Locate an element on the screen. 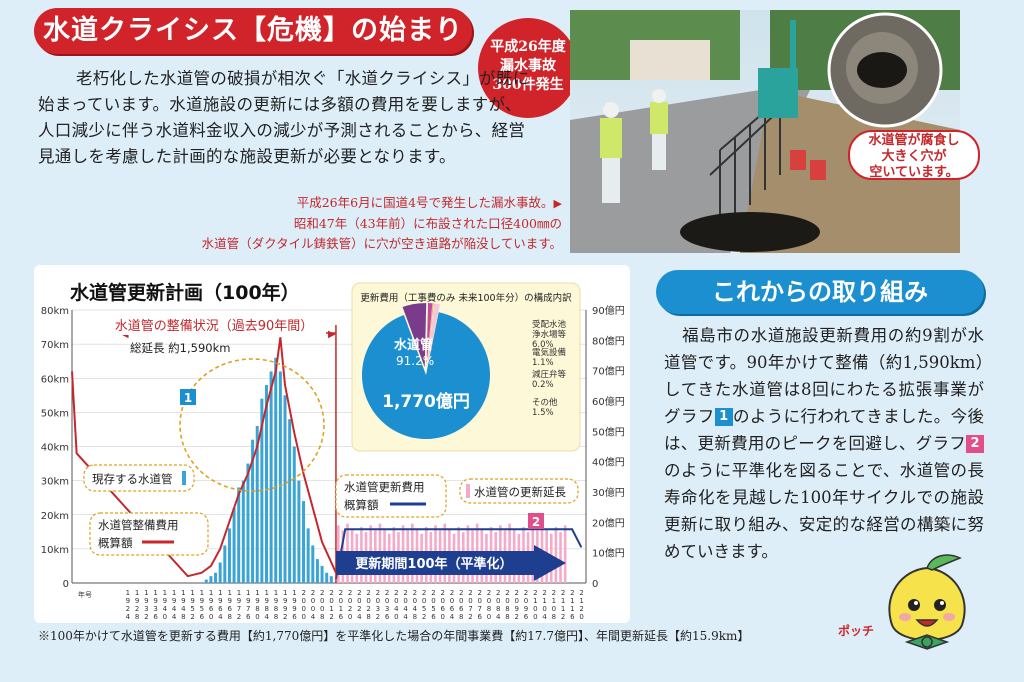  pie-legend-line: 浄水場等 is located at coordinates (549, 334).